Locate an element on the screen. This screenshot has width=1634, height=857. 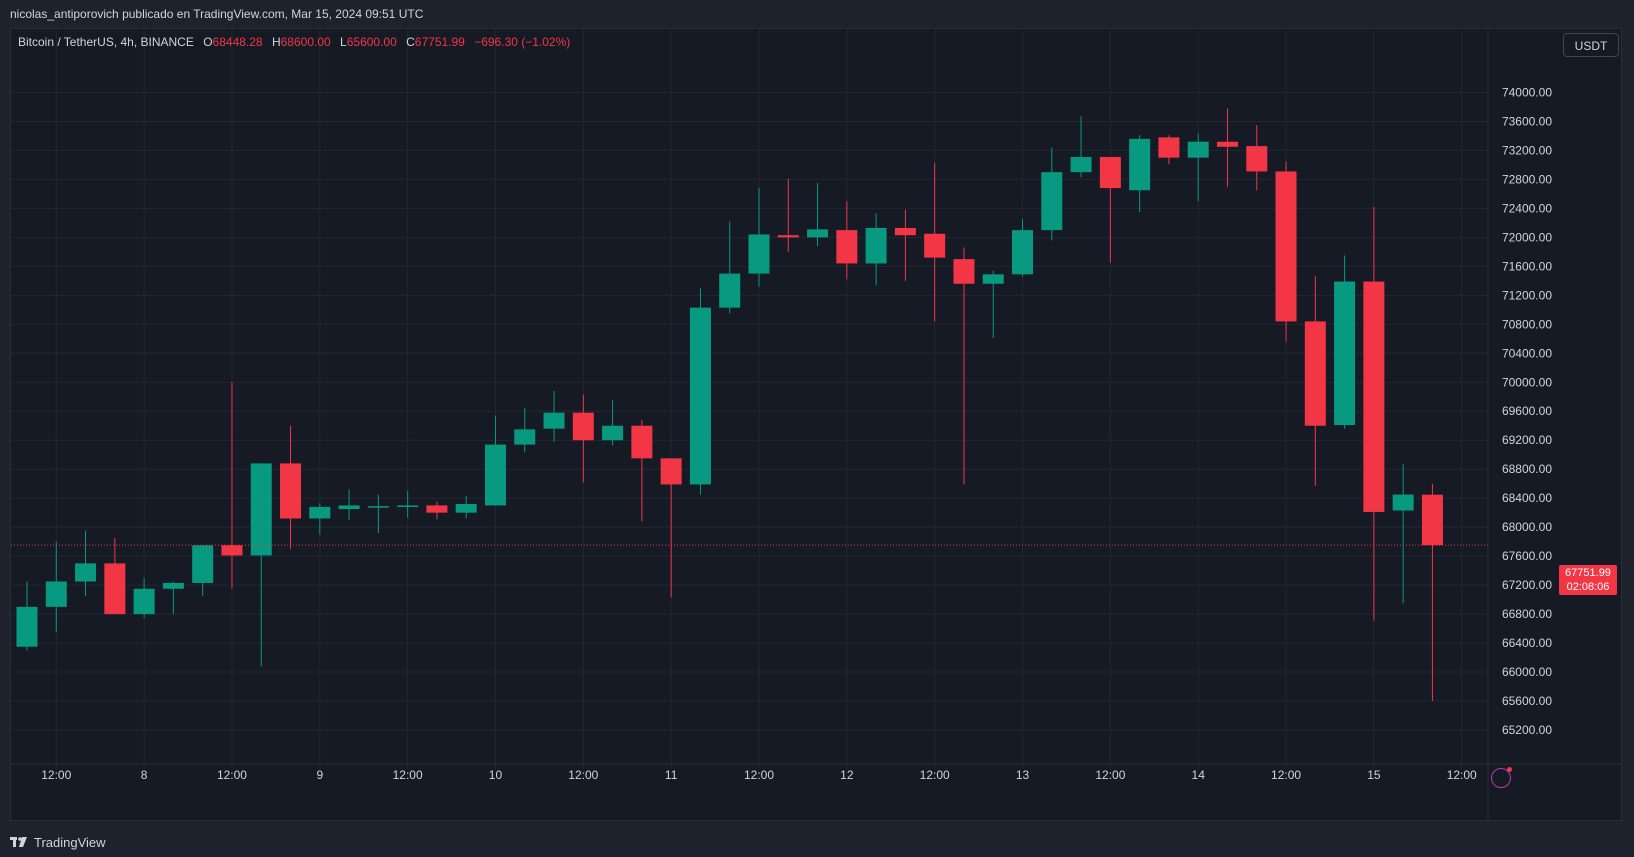
open-value: 68448.28 is located at coordinates (237, 42).